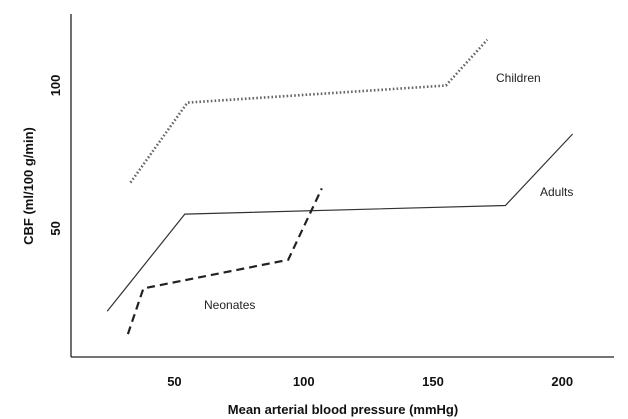 The height and width of the screenshot is (419, 628). Describe the element at coordinates (304, 381) in the screenshot. I see `x-tick-label-100: 100` at that location.